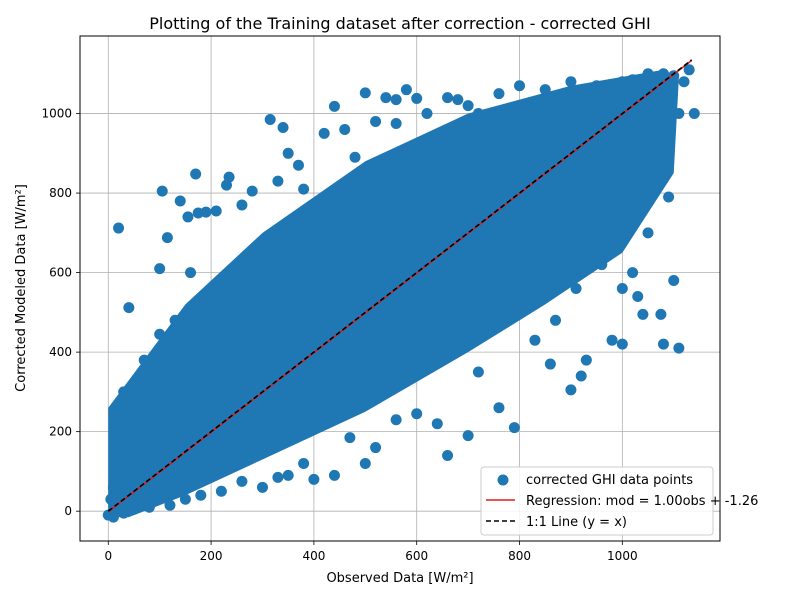 Image resolution: width=800 pixels, height=600 pixels. What do you see at coordinates (609, 480) in the screenshot?
I see `legend-label-points: corrected GHI data points` at bounding box center [609, 480].